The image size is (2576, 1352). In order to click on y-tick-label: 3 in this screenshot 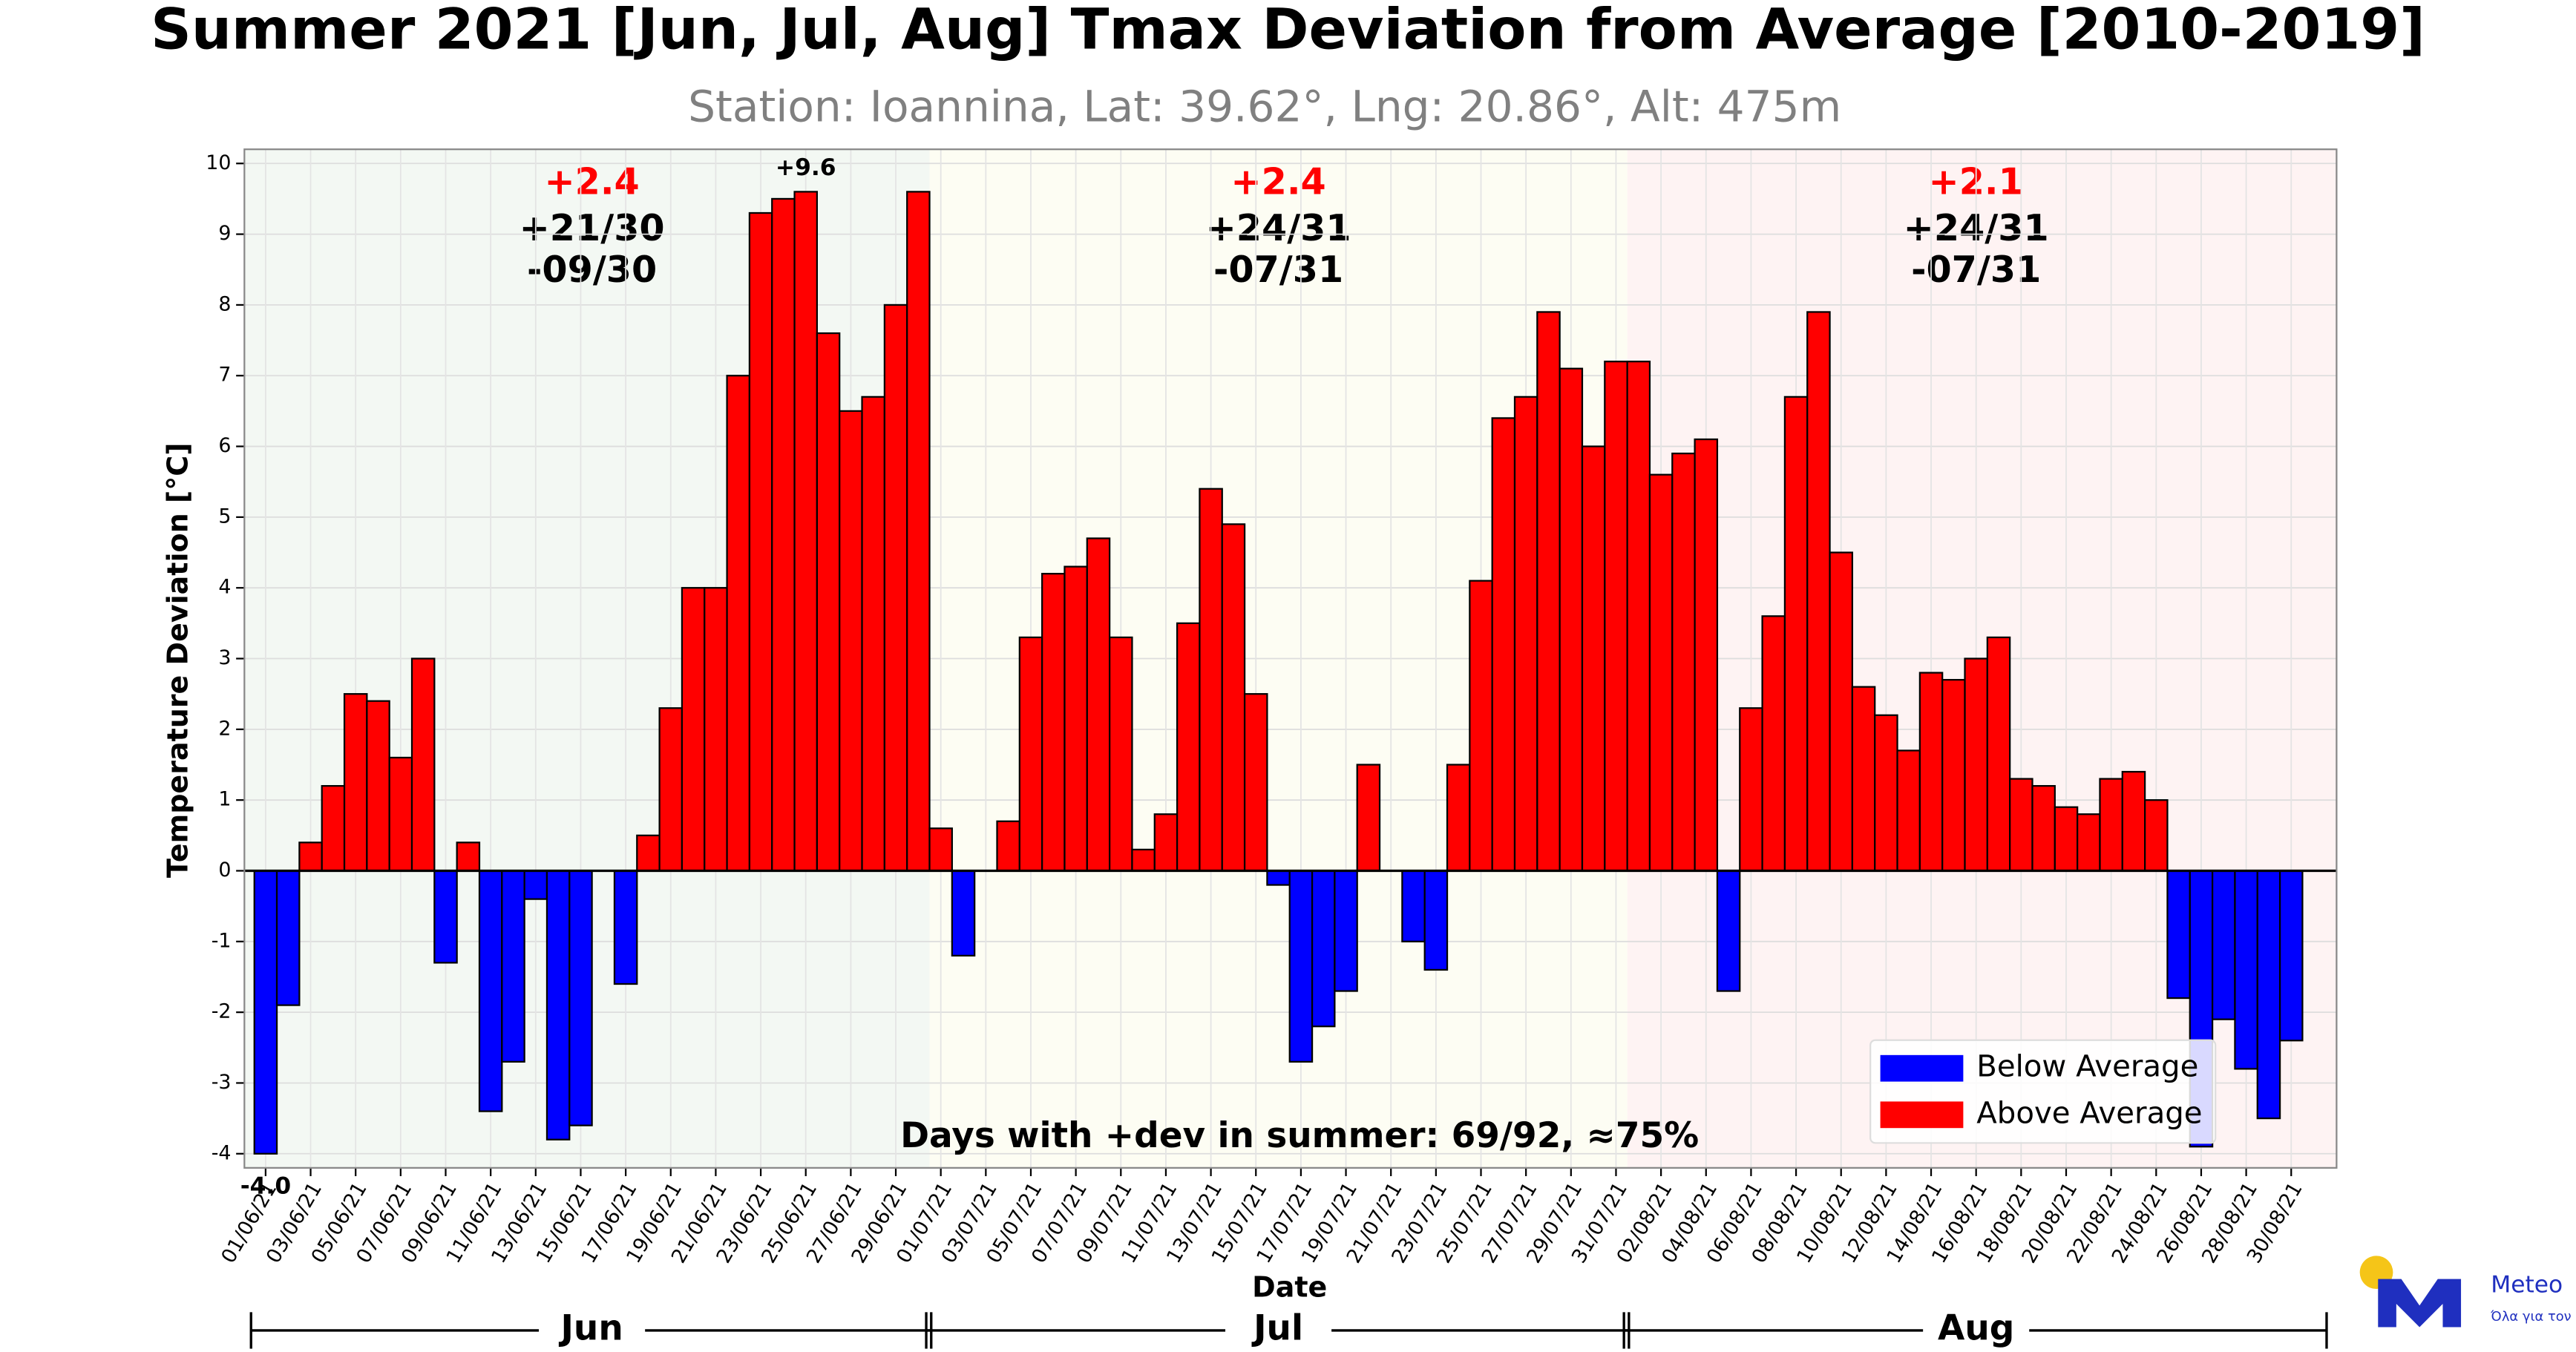, I will do `click(224, 657)`.